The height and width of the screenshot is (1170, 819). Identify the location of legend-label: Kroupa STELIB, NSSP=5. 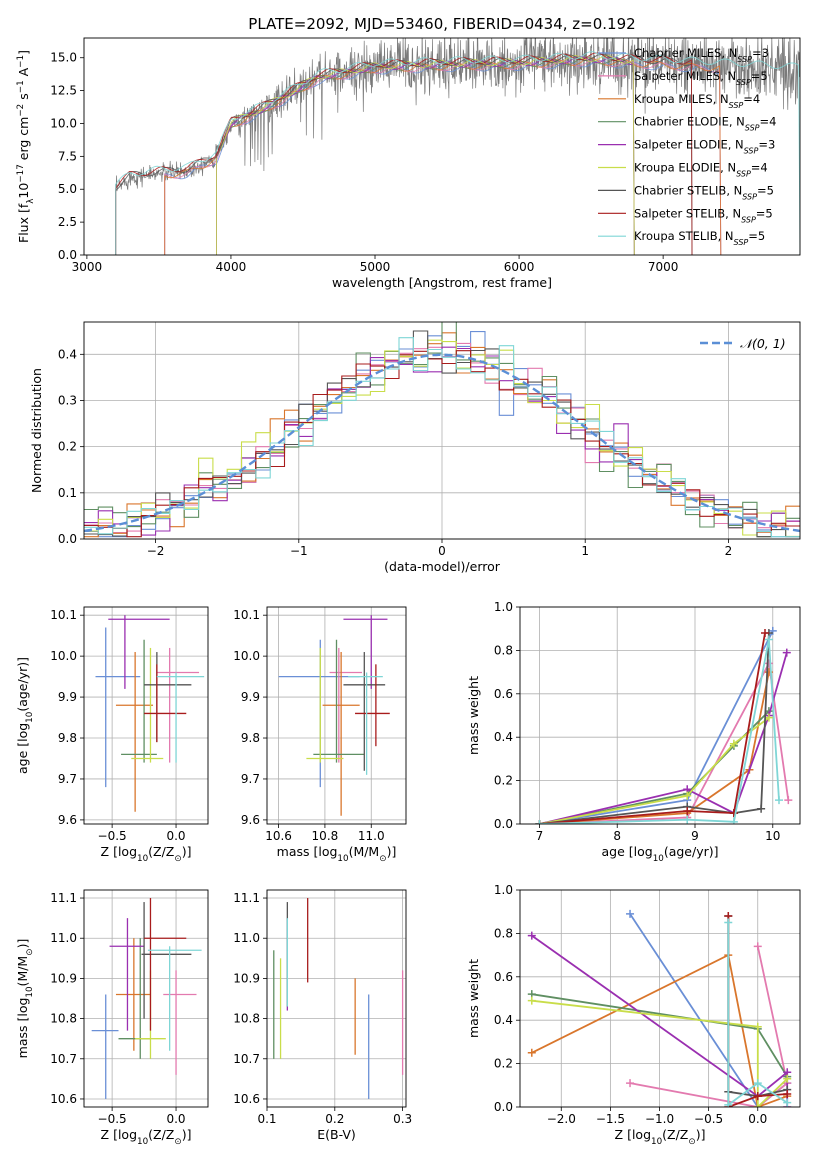
(699, 238).